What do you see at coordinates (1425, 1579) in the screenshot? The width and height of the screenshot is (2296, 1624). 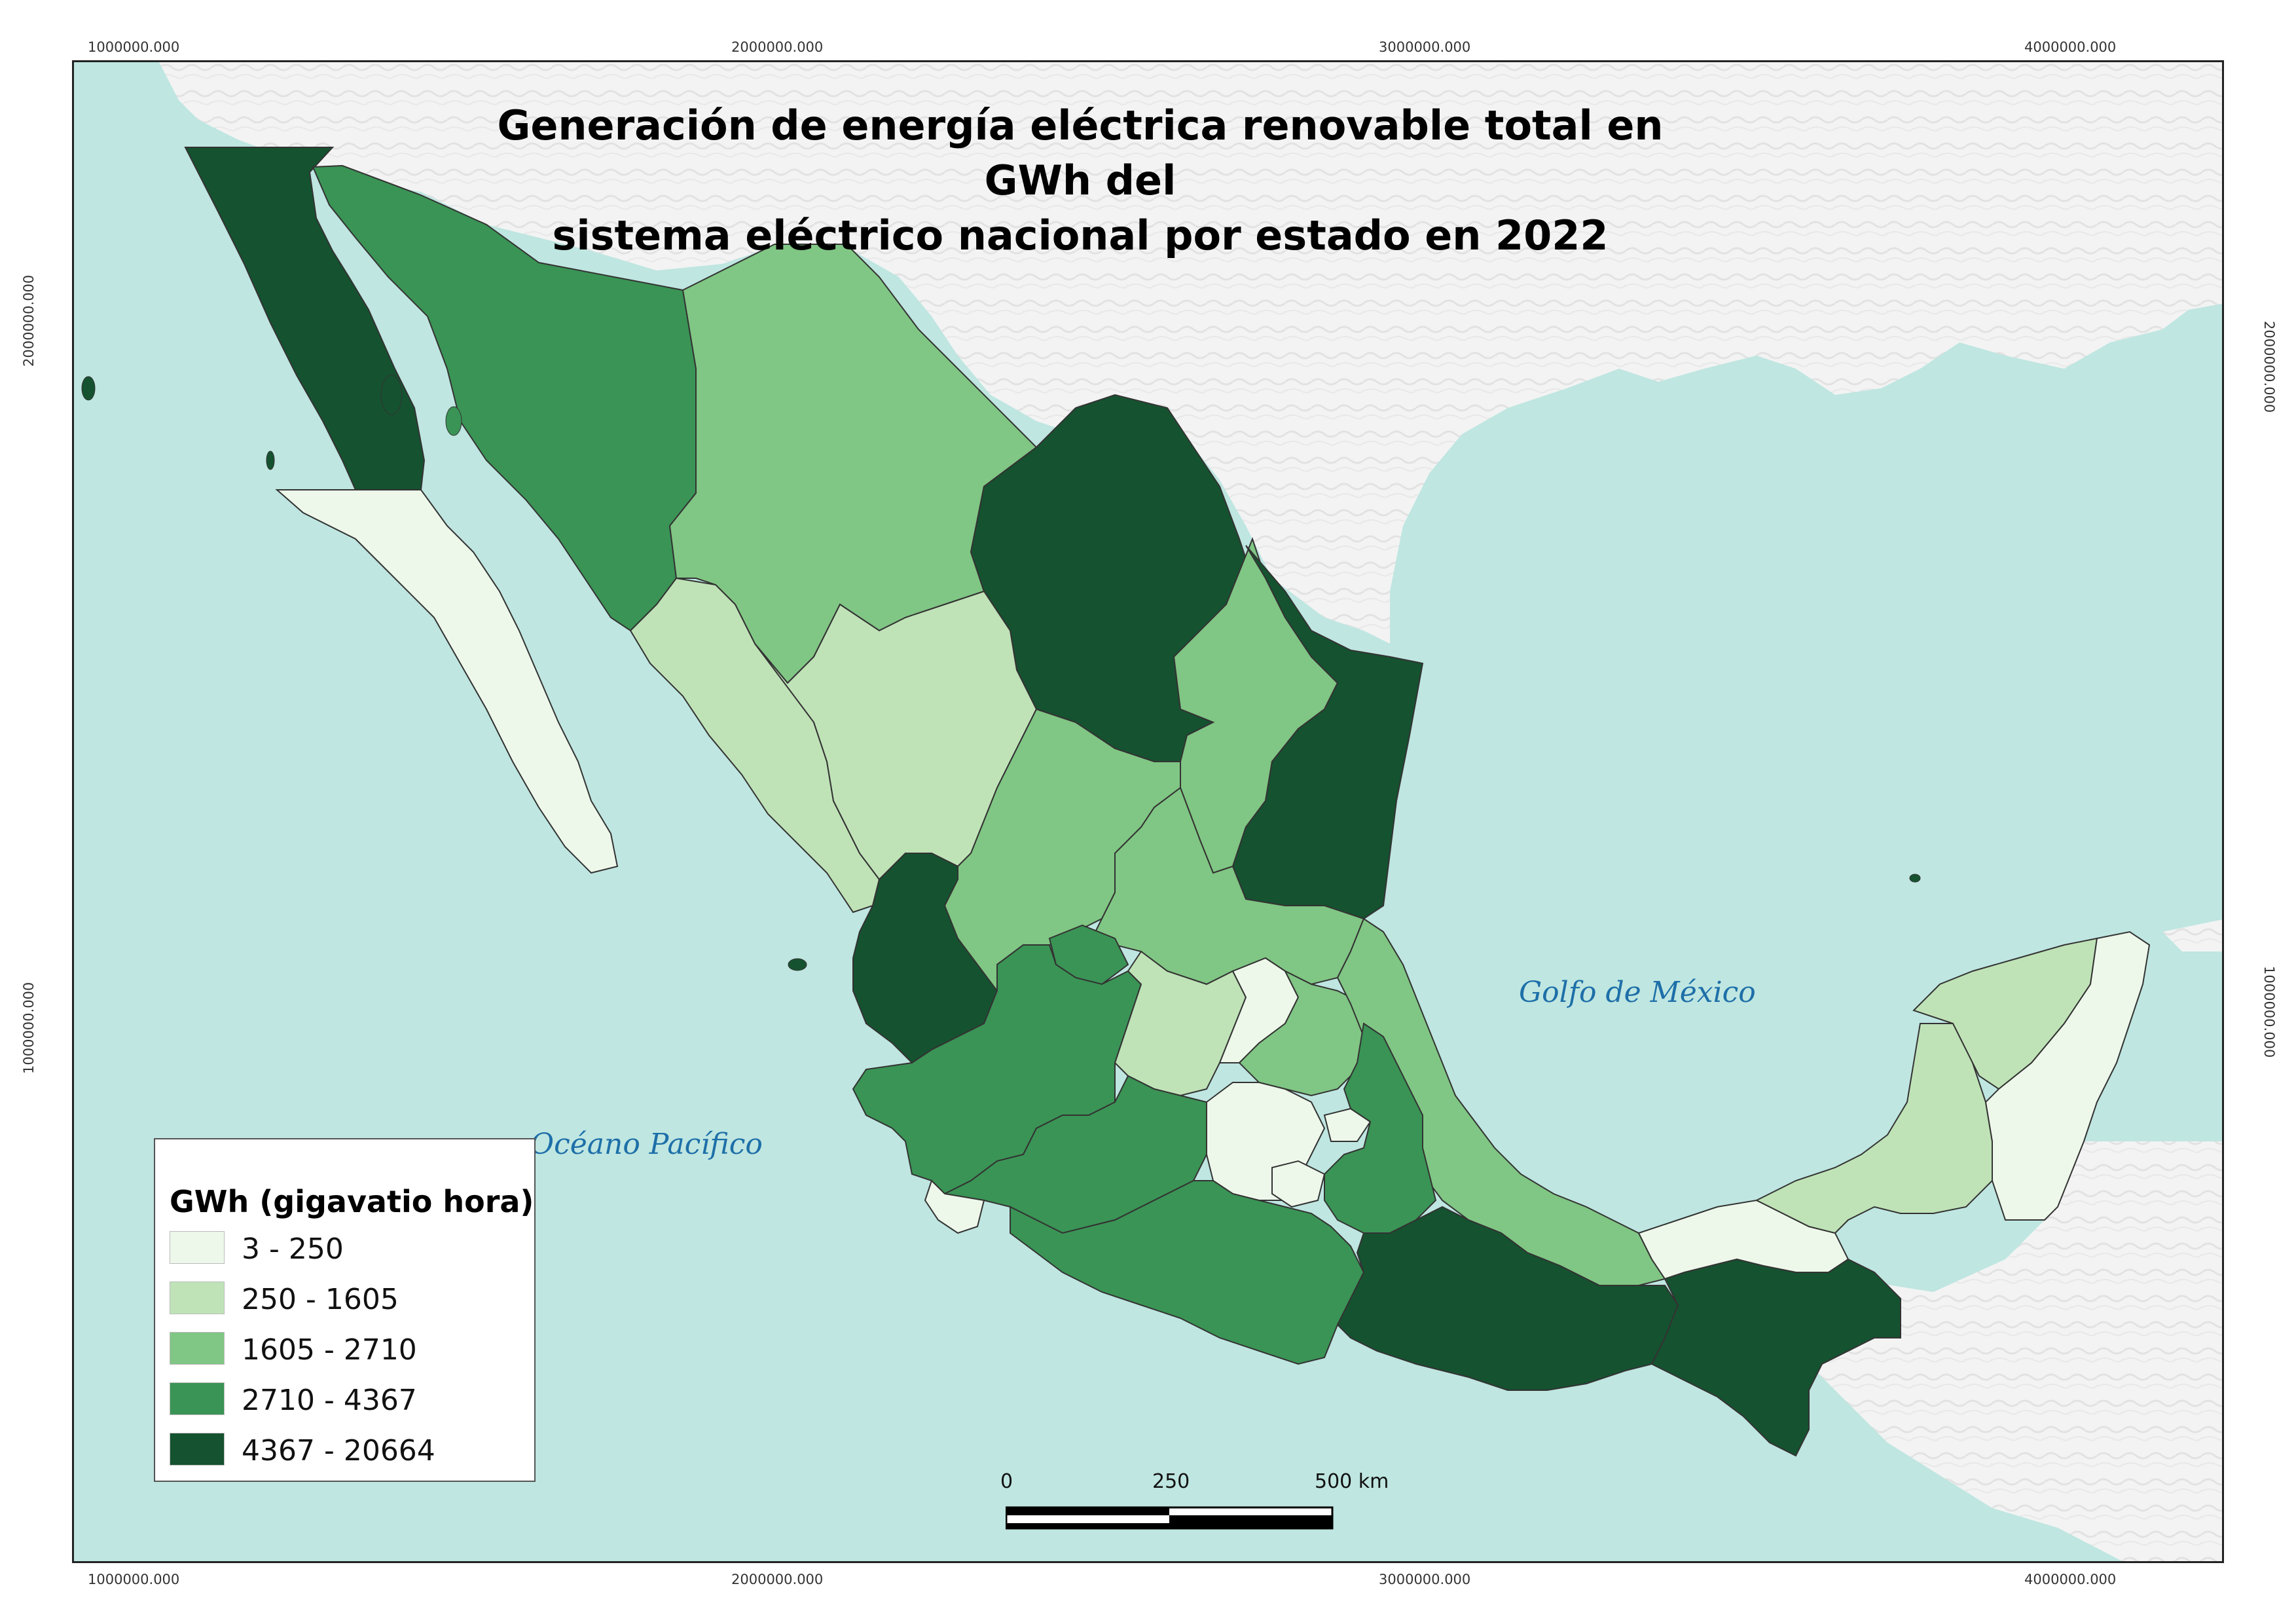 I see `coord-bottom-3: 3000000.000` at bounding box center [1425, 1579].